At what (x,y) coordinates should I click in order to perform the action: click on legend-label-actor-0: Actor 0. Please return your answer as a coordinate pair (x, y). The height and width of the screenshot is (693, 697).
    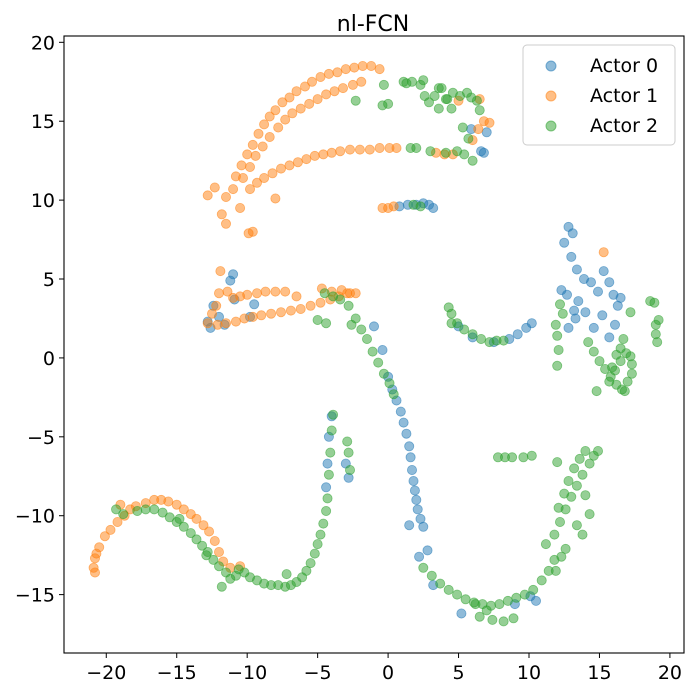
    Looking at the image, I should click on (624, 66).